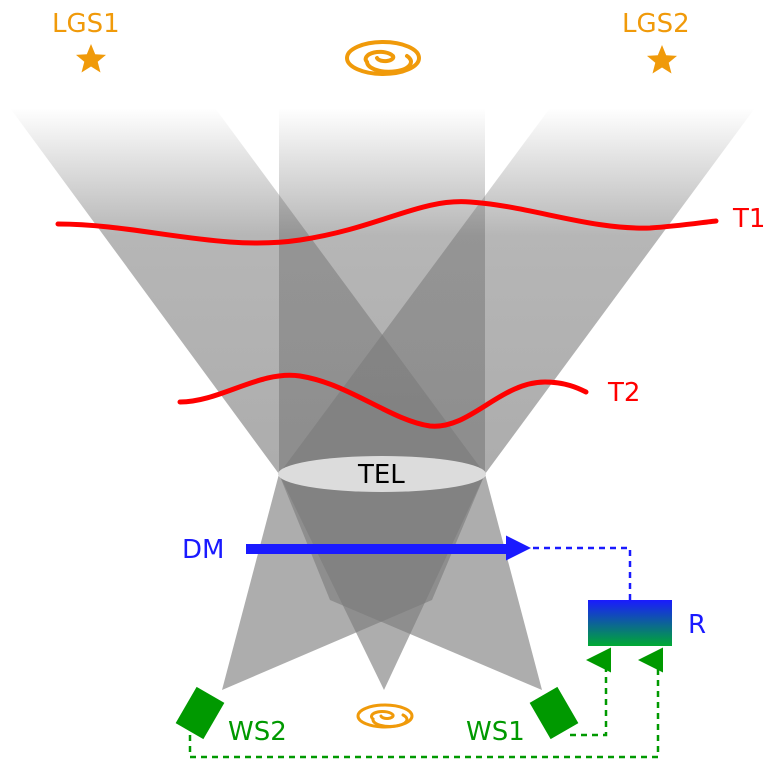  Describe the element at coordinates (748, 219) in the screenshot. I see `label-t1: T1` at that location.